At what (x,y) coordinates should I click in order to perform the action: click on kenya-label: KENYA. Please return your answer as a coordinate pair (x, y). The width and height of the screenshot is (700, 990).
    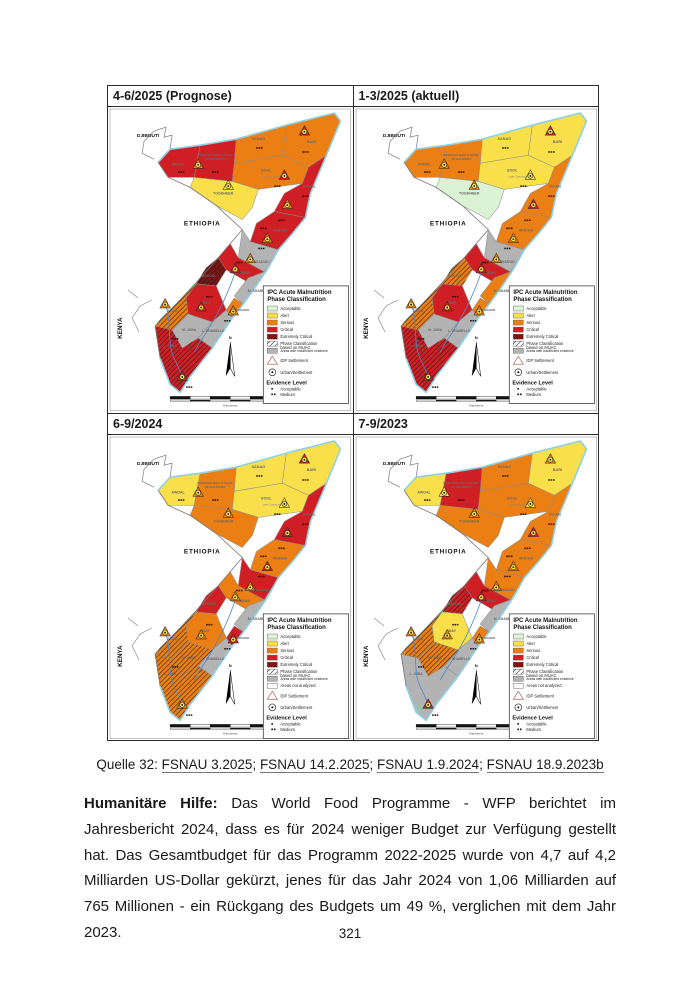
    Looking at the image, I should click on (366, 328).